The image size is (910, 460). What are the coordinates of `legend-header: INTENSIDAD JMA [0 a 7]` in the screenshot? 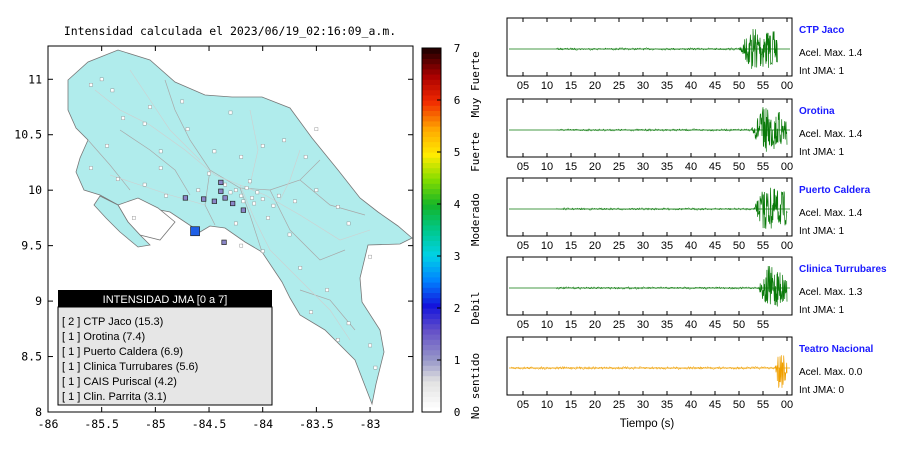 It's located at (165, 300).